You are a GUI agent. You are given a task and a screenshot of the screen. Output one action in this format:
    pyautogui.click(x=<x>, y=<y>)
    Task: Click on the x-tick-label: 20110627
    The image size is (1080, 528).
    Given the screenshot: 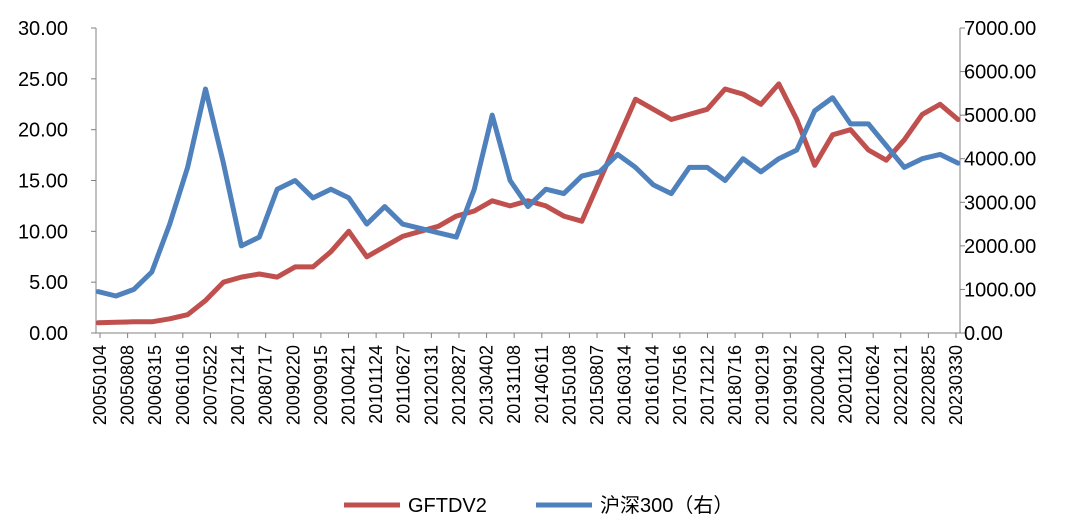 What is the action you would take?
    pyautogui.click(x=404, y=384)
    